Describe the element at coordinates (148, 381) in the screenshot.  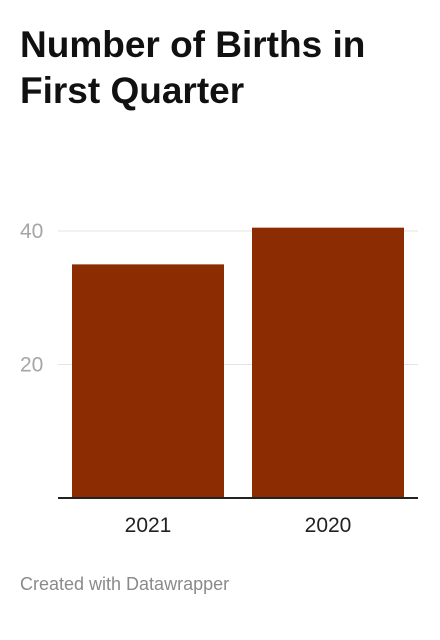
I see `bar-2021` at that location.